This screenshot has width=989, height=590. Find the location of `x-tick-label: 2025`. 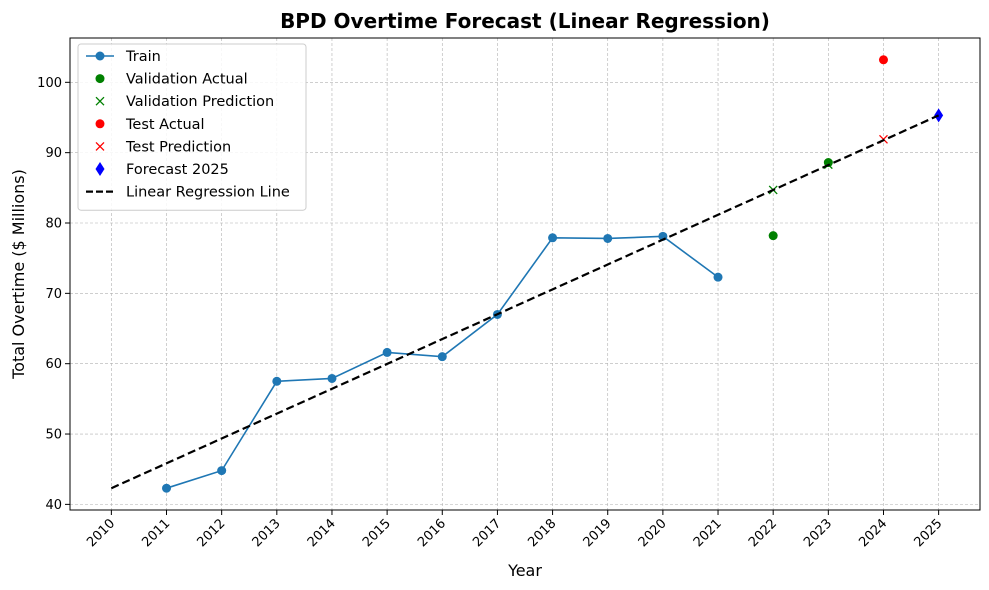

x-tick-label: 2025 is located at coordinates (928, 533).